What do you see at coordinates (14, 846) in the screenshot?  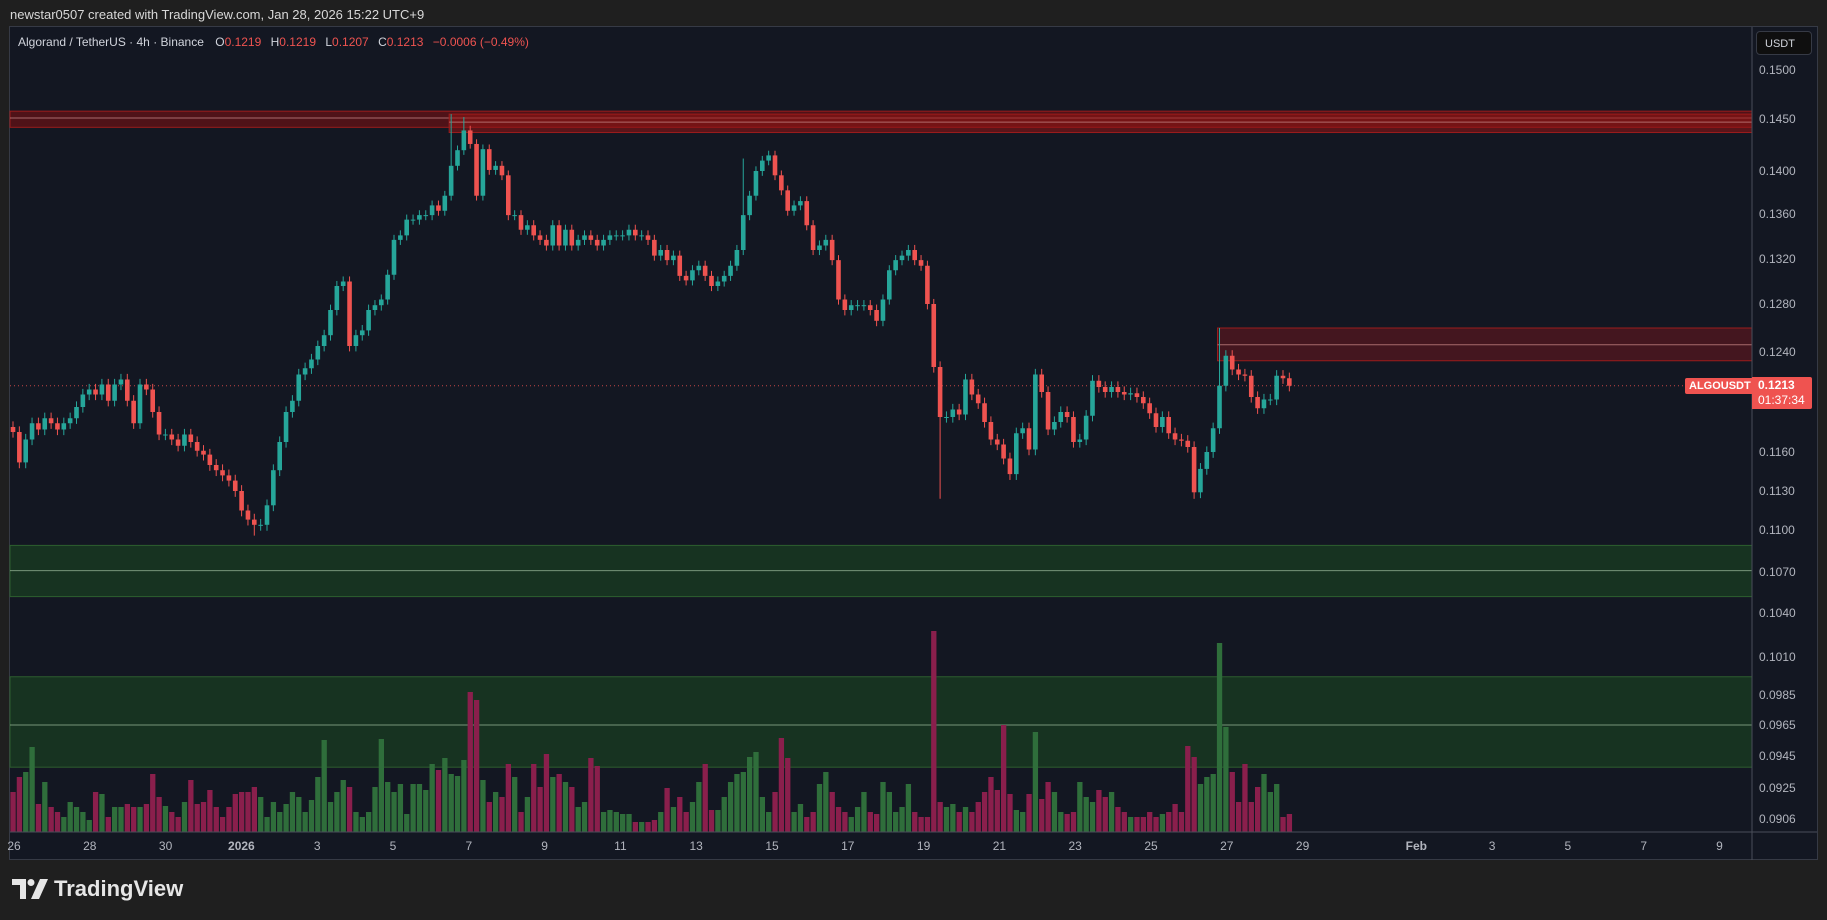 I see `time-tick-label: 26` at bounding box center [14, 846].